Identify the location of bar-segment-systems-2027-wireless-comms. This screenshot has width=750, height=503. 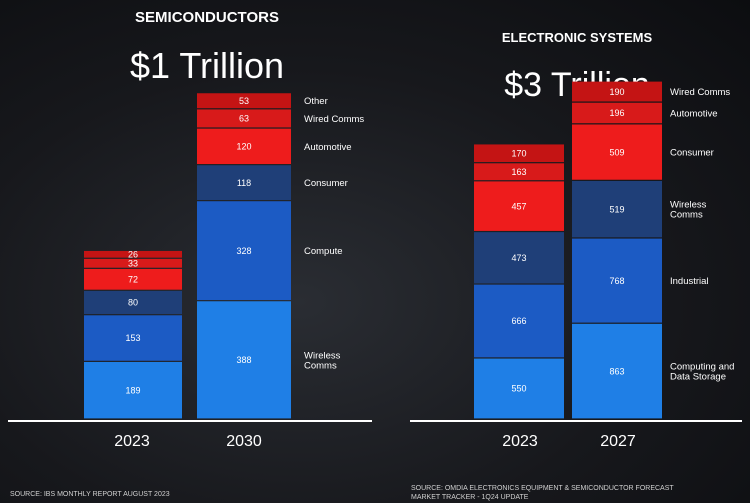
(617, 209).